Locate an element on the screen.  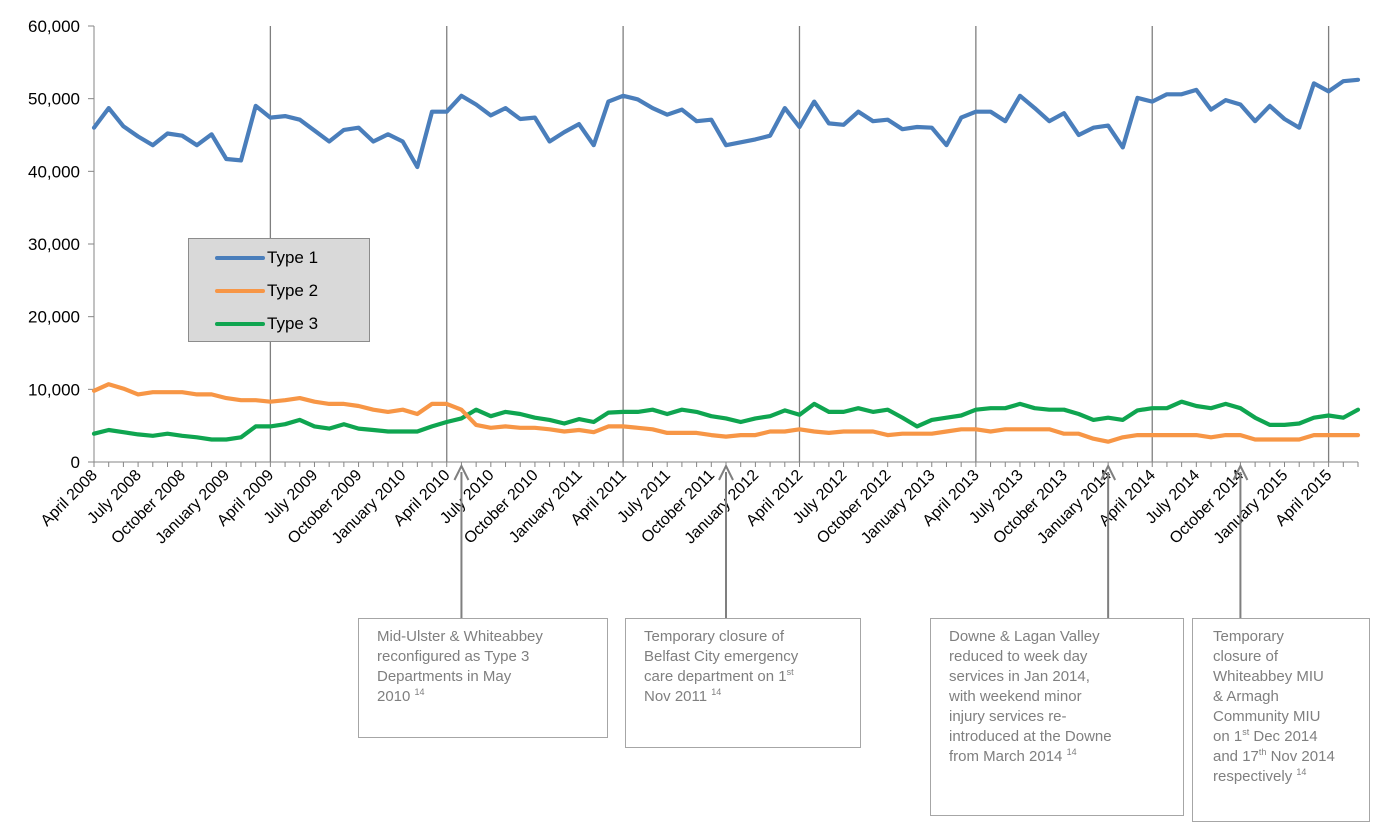
series-line-type2 is located at coordinates (726, 413).